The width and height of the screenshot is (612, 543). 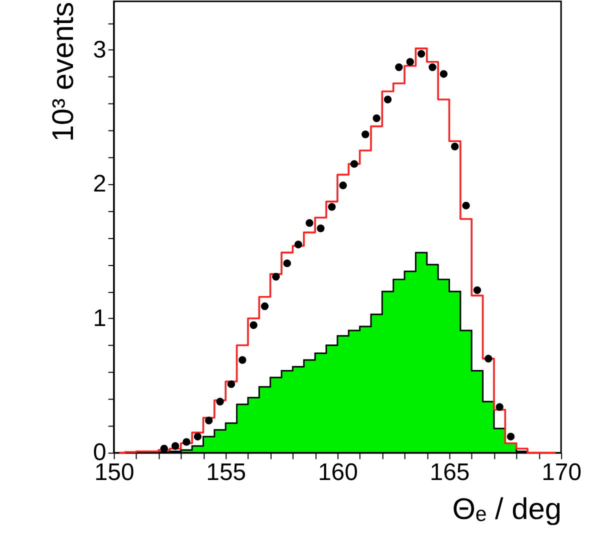 I want to click on y-tick-label: 1, so click(x=99, y=318).